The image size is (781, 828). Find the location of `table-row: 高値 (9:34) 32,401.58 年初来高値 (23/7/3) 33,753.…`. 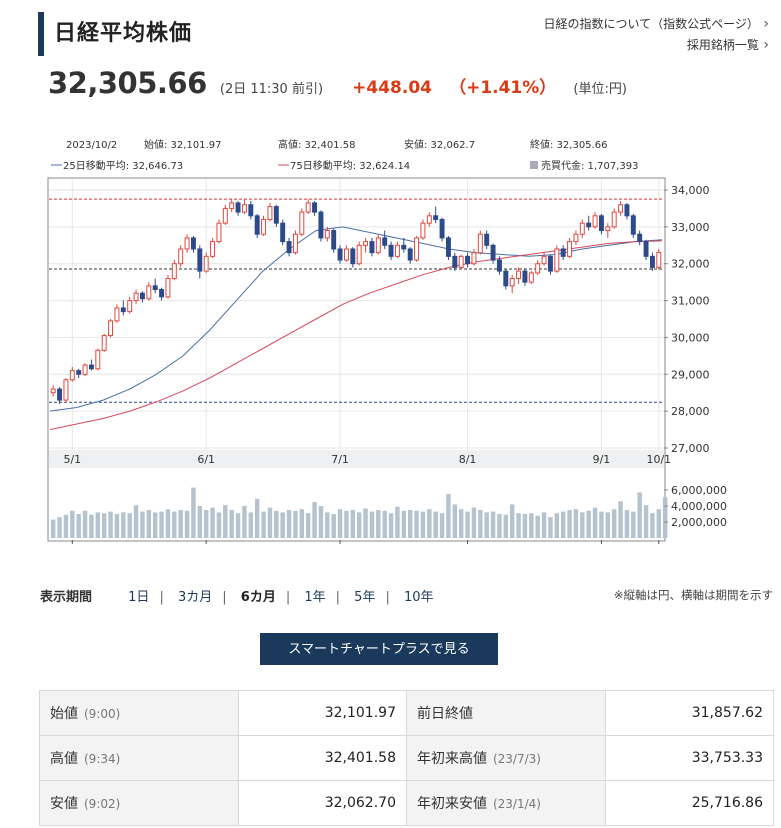

table-row: 高値 (9:34) 32,401.58 年初来高値 (23/7/3) 33,753.… is located at coordinates (407, 758).